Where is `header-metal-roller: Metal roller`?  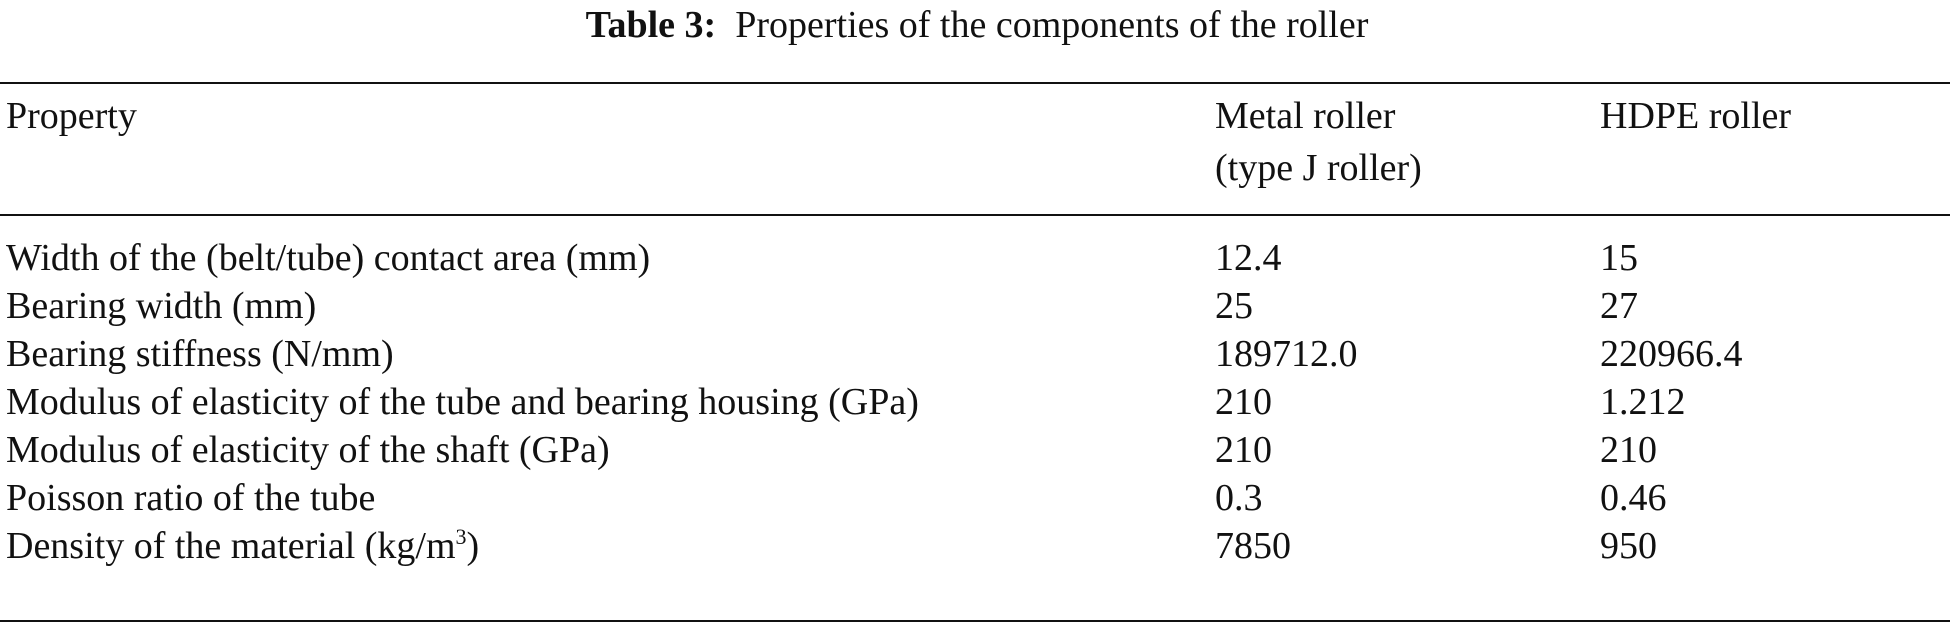
header-metal-roller: Metal roller is located at coordinates (1305, 116).